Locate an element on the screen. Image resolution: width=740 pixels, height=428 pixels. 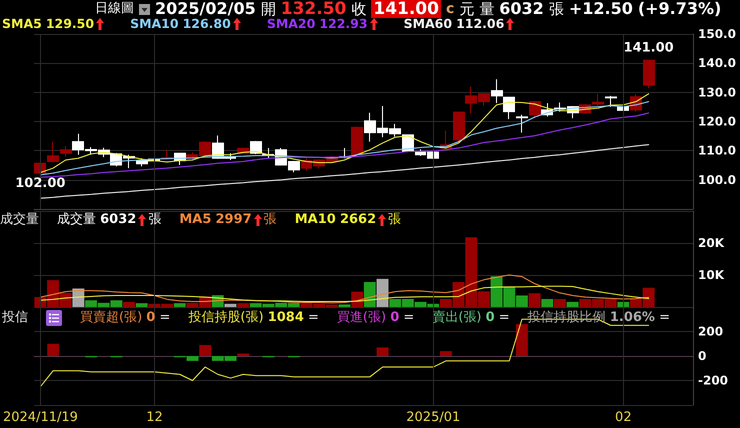
chart-title: 投信 is located at coordinates (15, 318).